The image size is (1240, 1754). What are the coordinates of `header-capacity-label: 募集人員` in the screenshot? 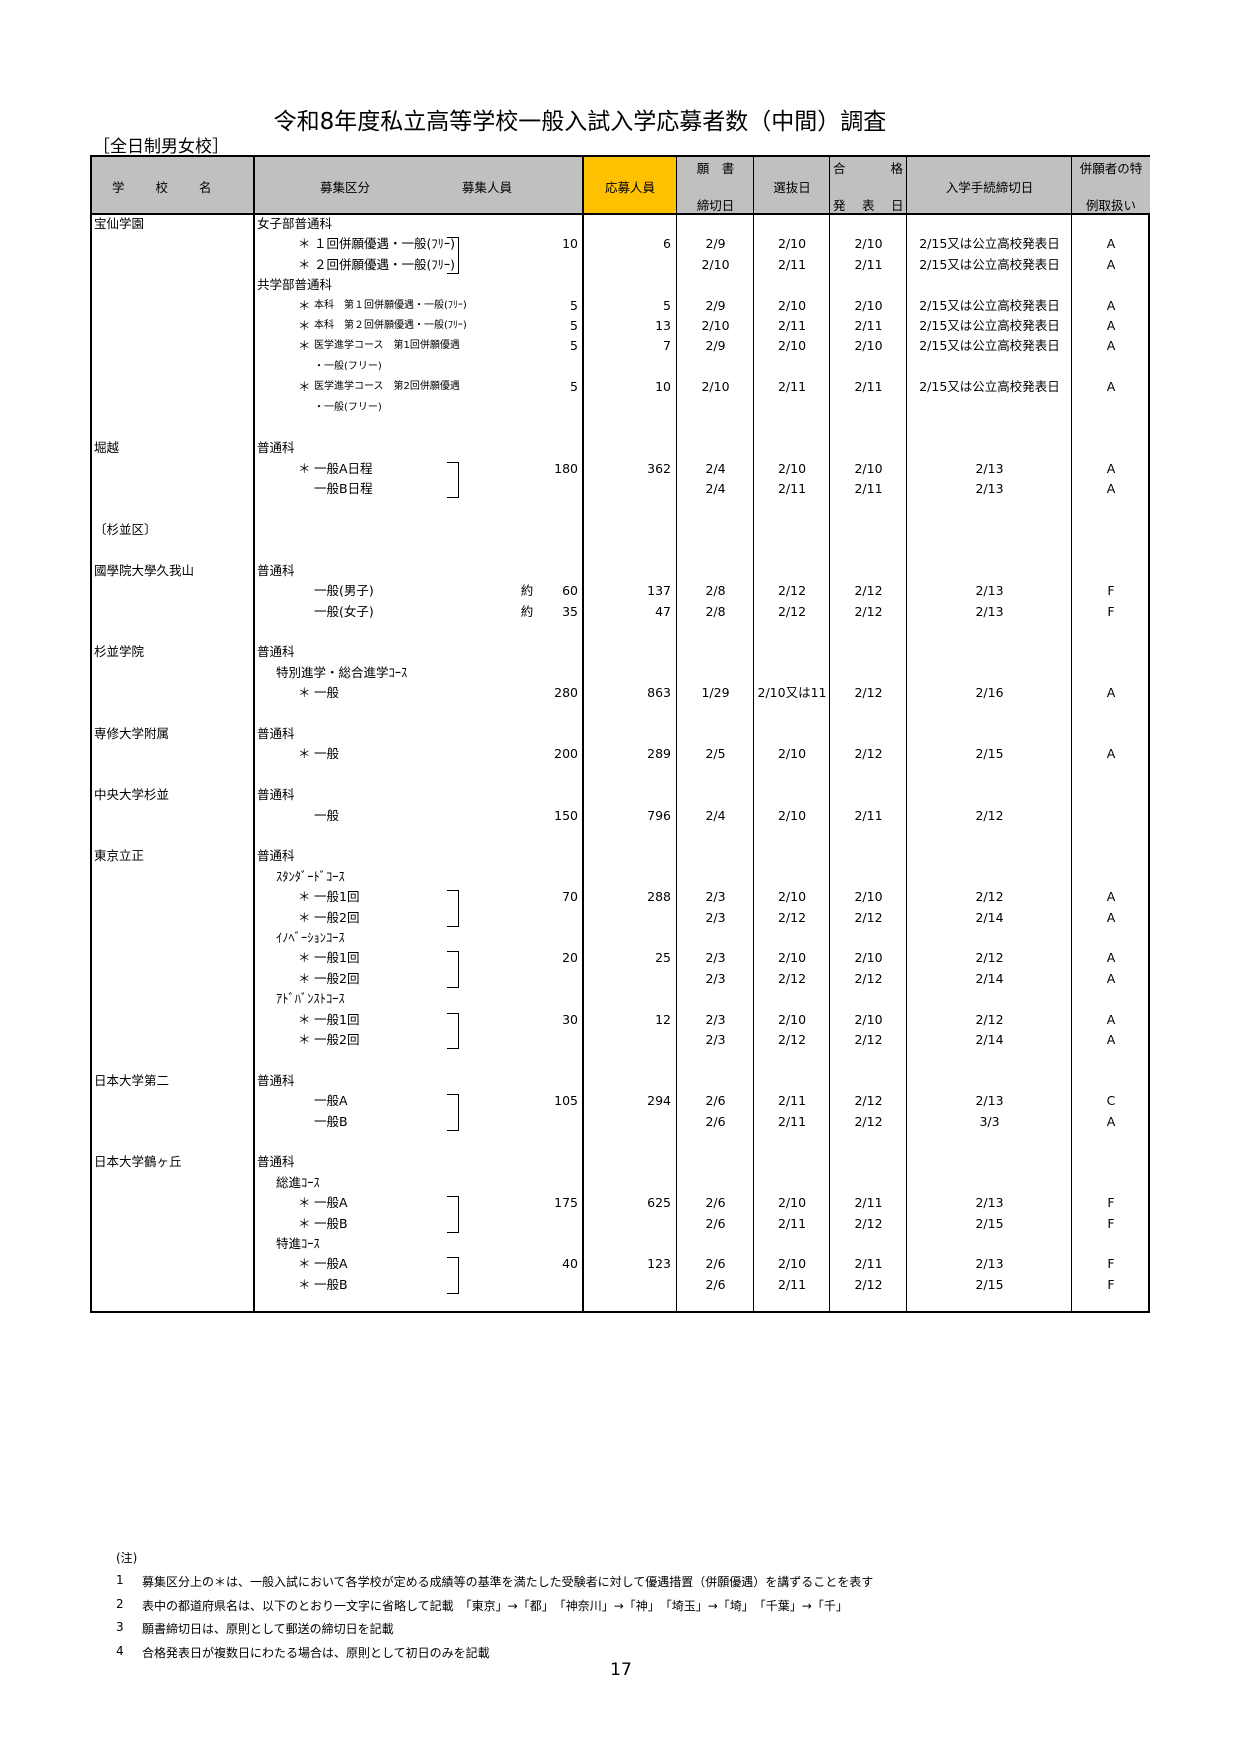 It's located at (487, 187).